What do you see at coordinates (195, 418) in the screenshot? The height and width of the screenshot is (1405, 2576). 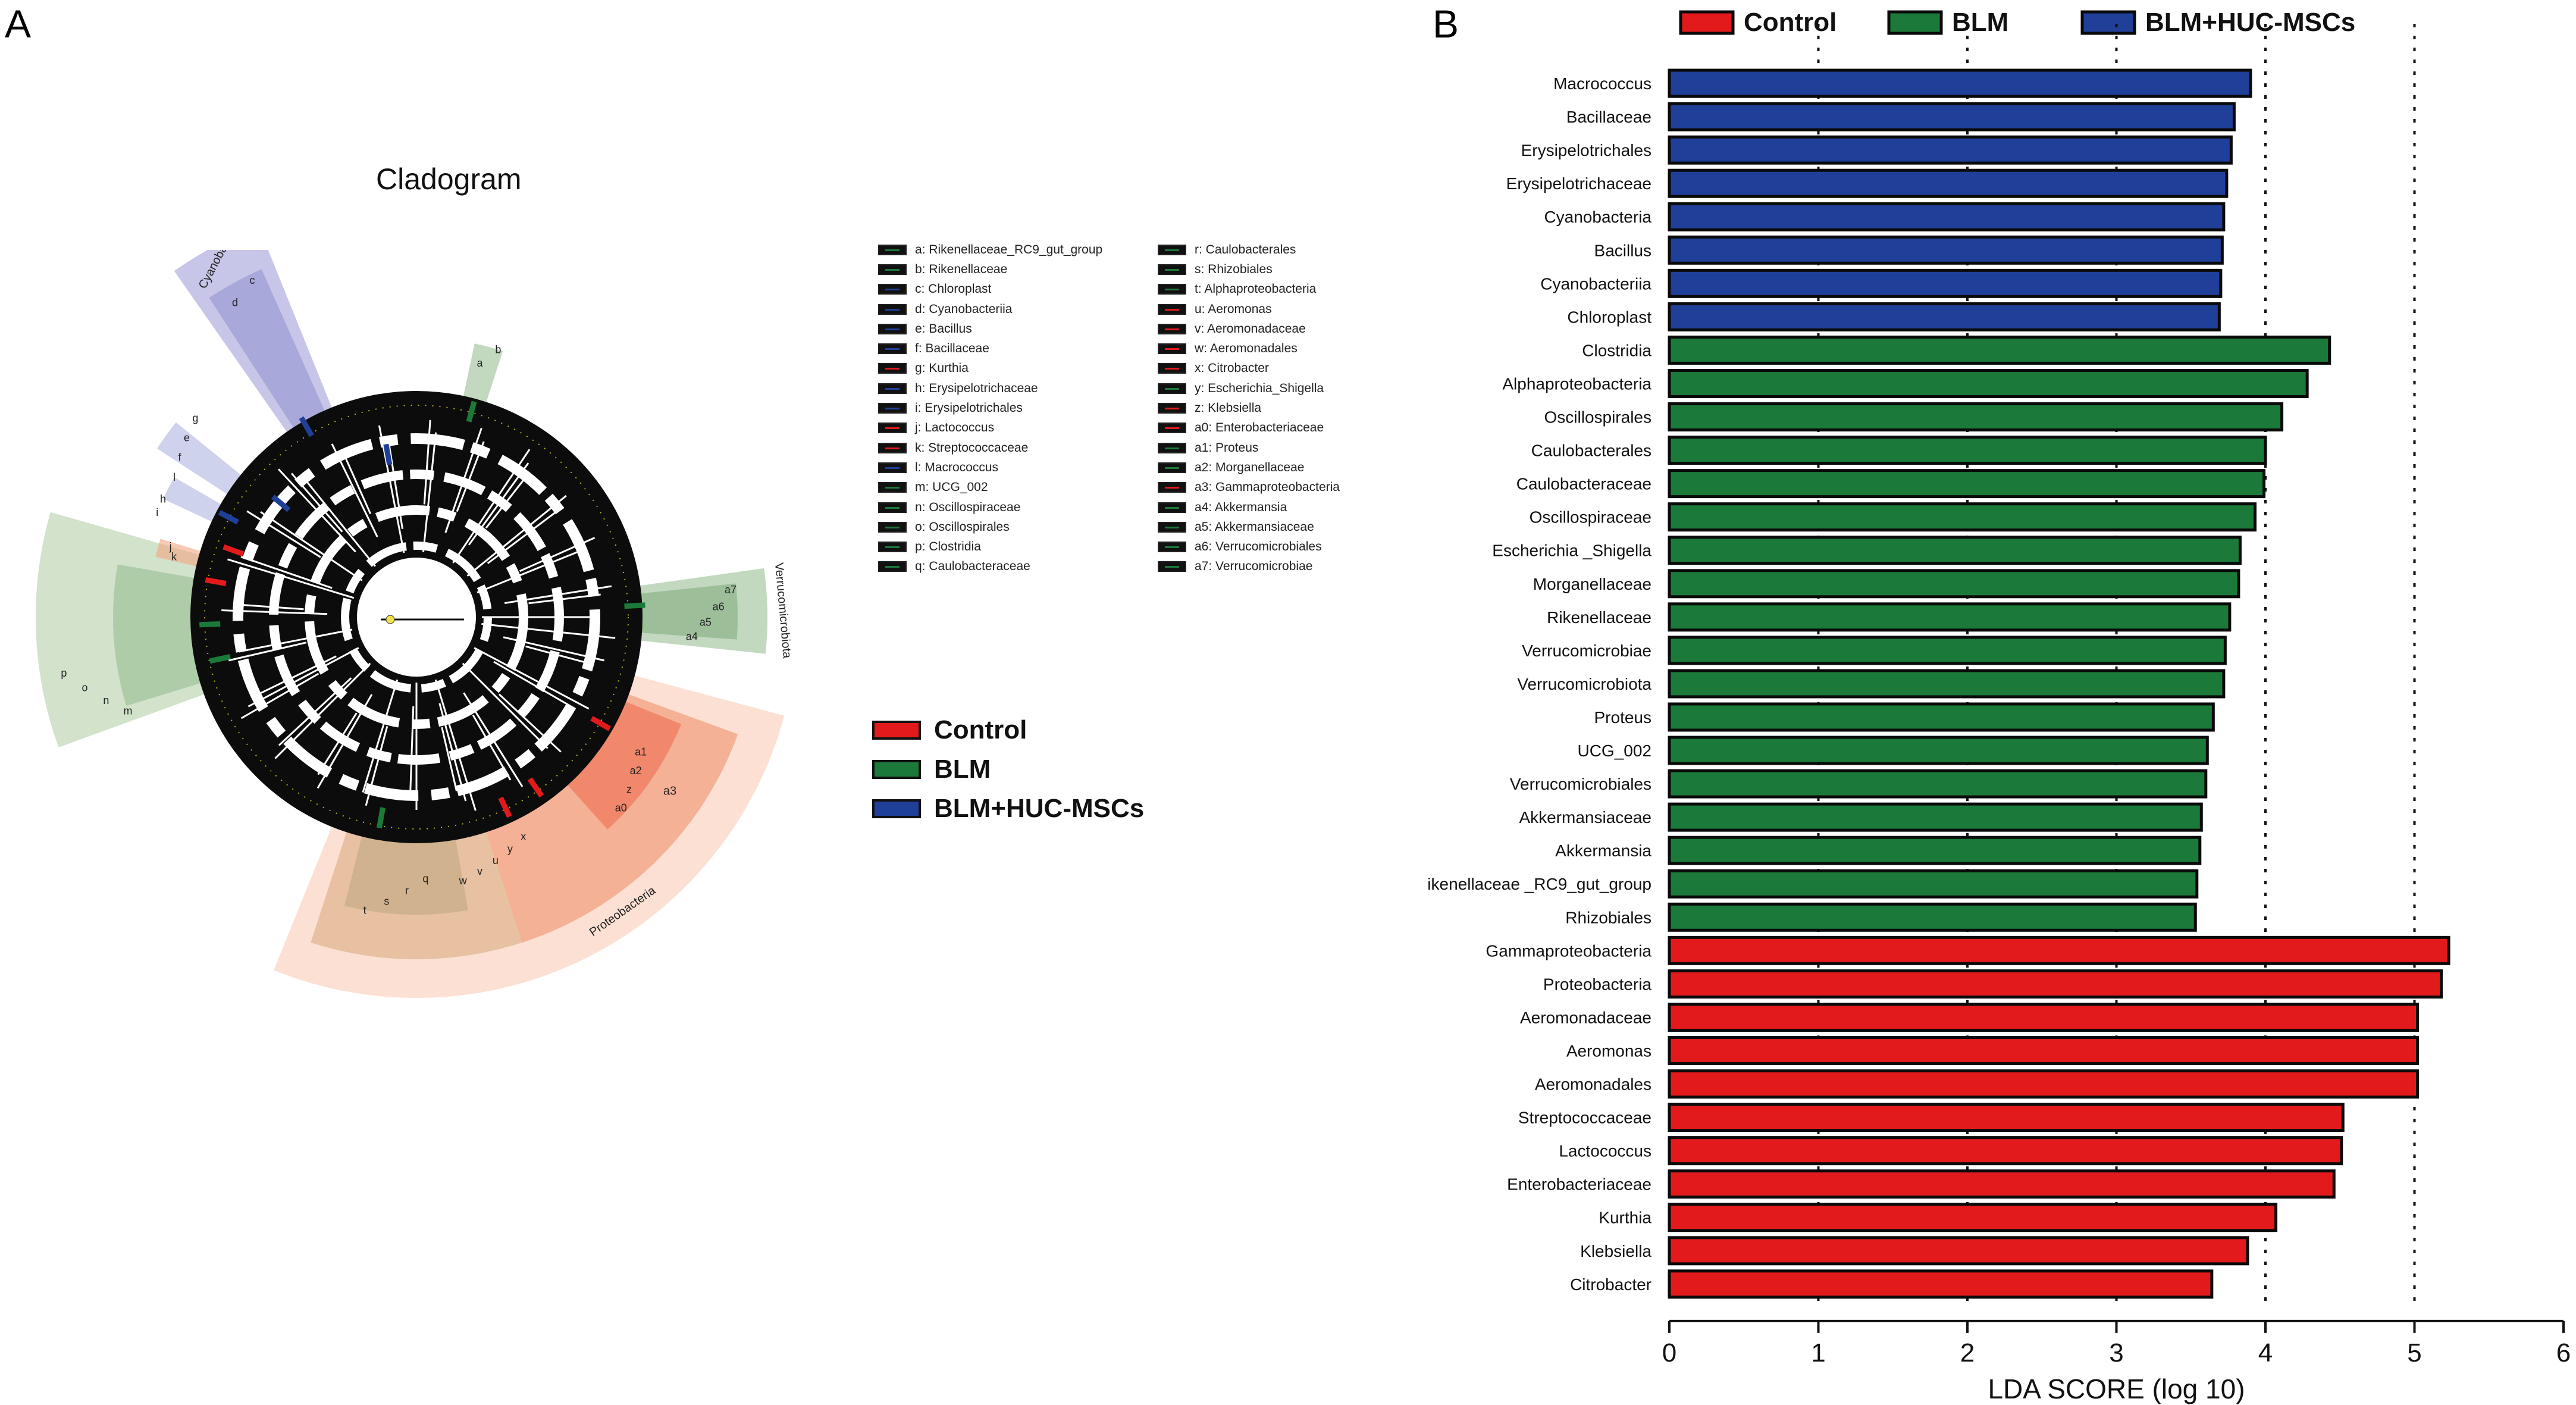 I see `clade-marker-letter: g` at bounding box center [195, 418].